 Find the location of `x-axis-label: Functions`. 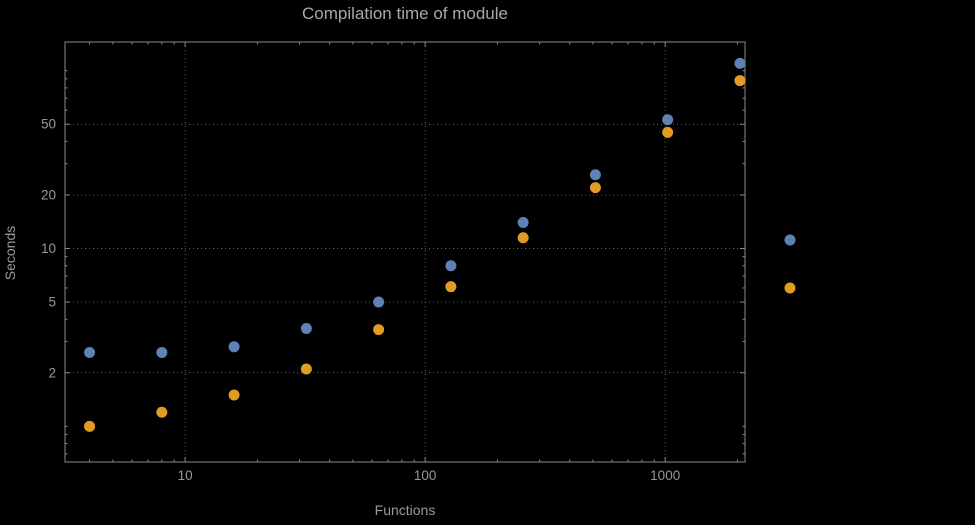

x-axis-label: Functions is located at coordinates (405, 510).